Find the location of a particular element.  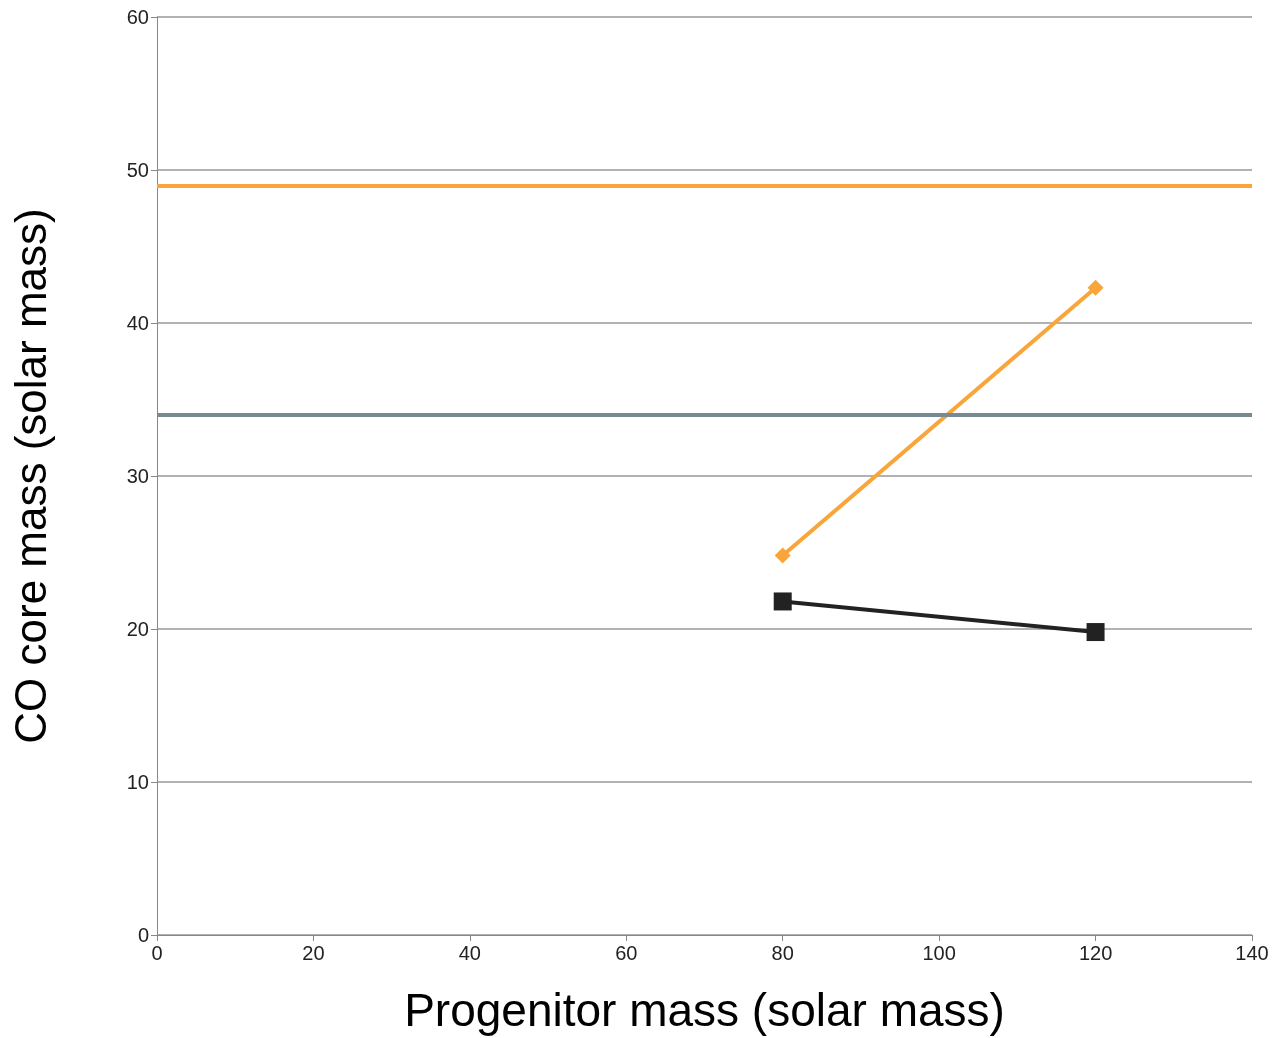

x-axis-title: Progenitor mass (solar mass) is located at coordinates (704, 1010).